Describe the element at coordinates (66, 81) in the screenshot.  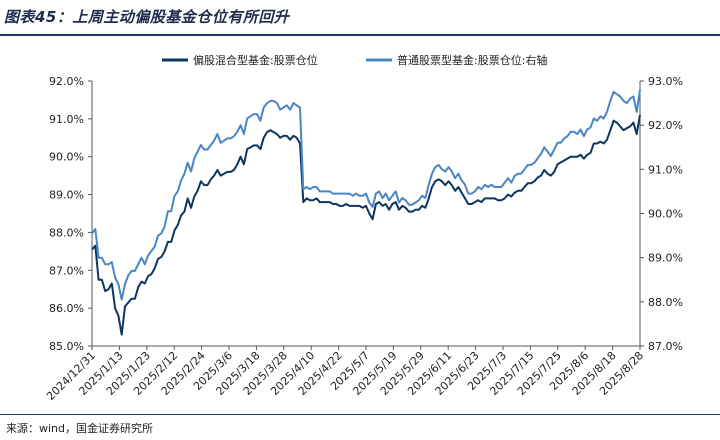
I see `y-left-tick-label: 92.0%` at that location.